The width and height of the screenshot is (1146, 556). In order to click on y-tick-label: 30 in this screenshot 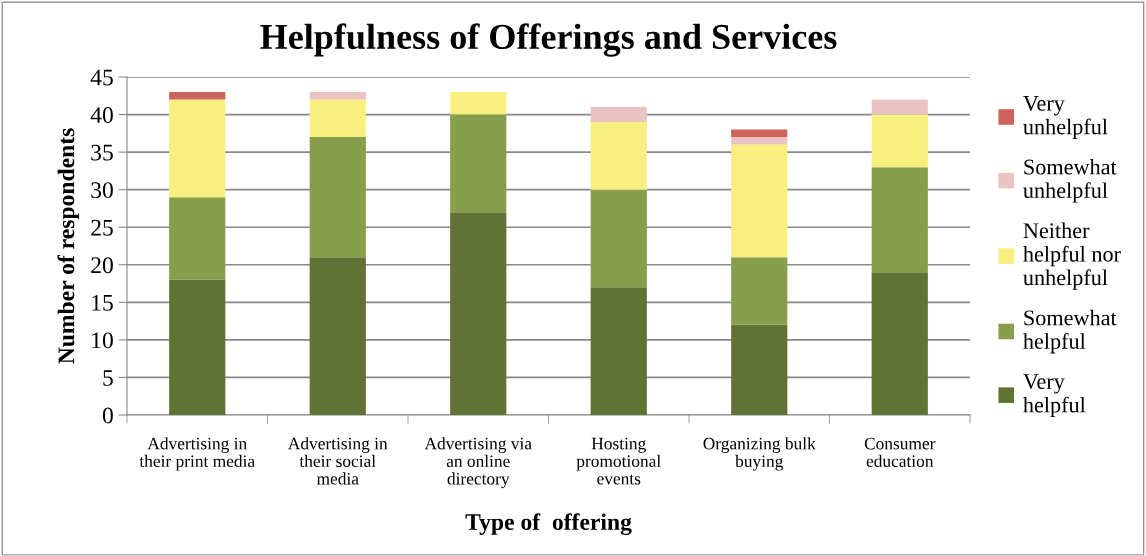, I will do `click(102, 190)`.